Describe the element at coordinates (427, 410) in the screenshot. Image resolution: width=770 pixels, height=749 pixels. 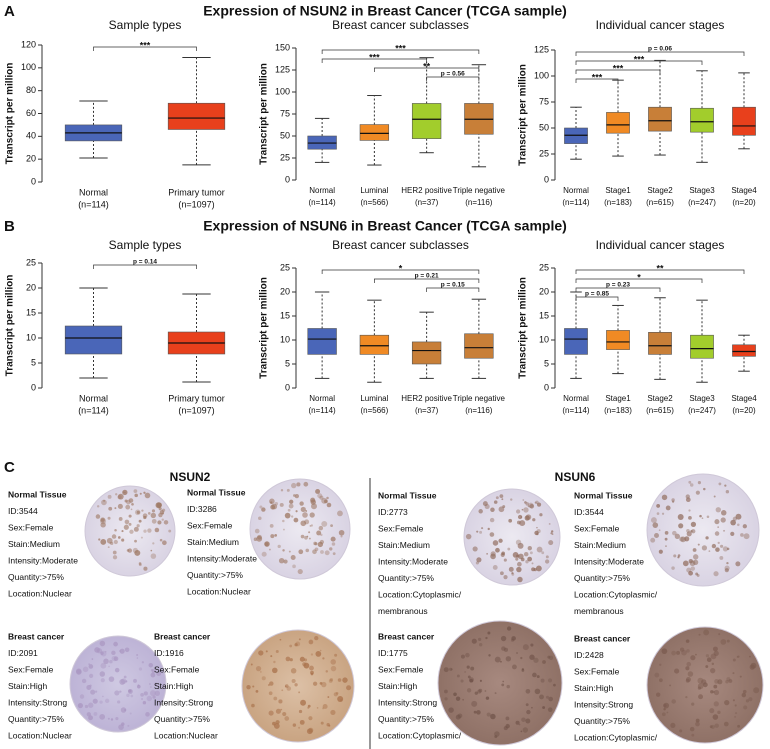
I see `n-label: (n=37)` at that location.